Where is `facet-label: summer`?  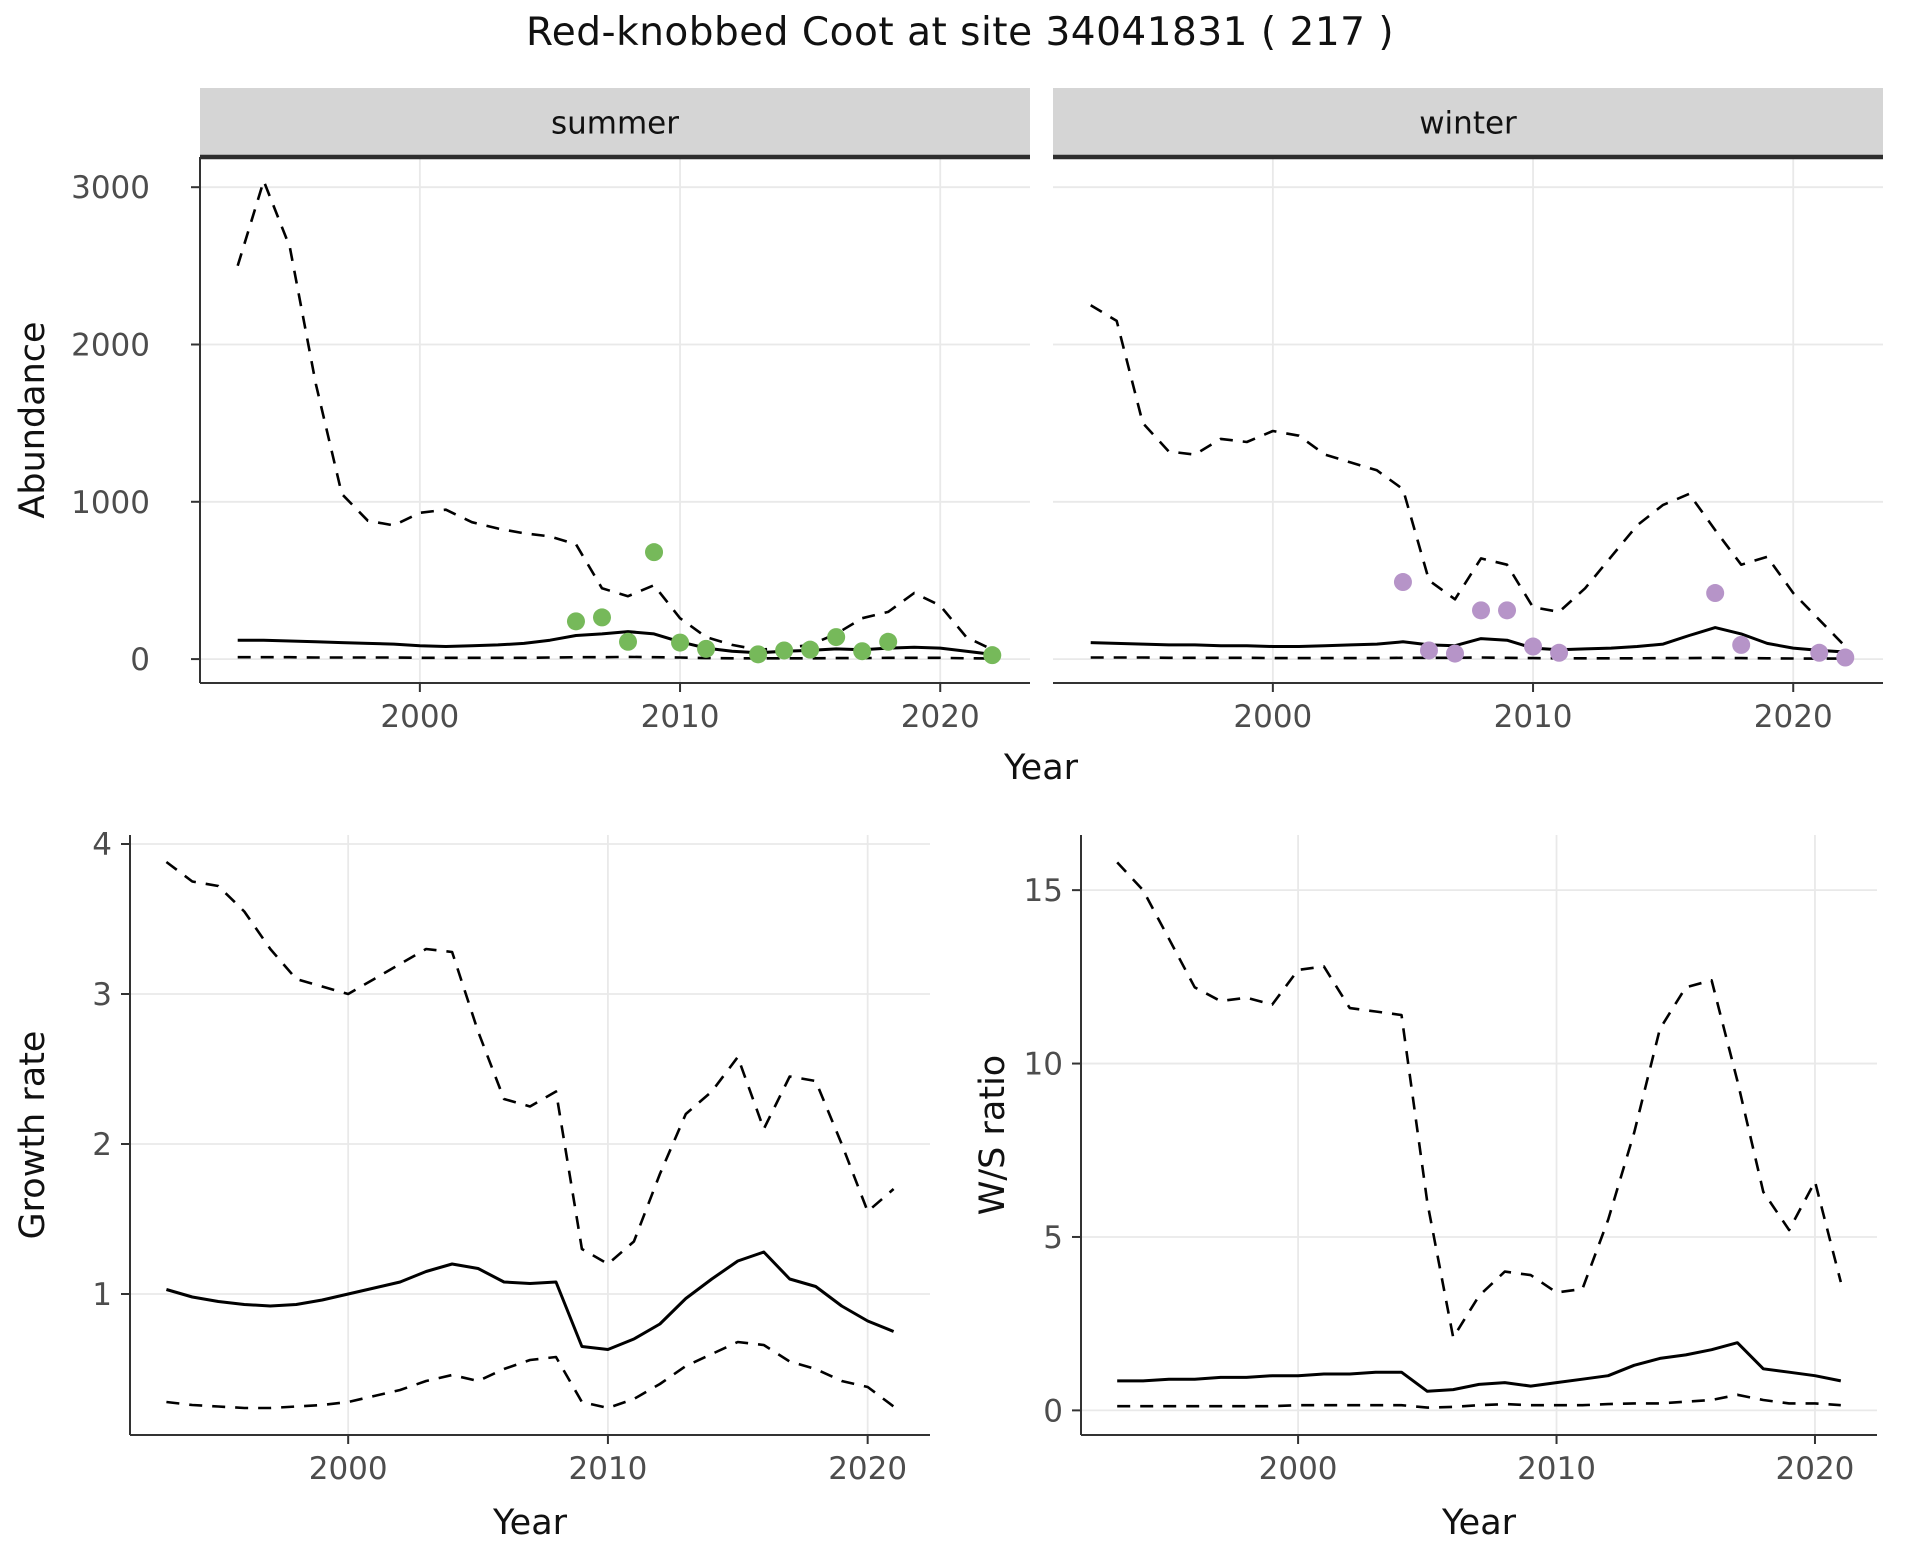 facet-label: summer is located at coordinates (615, 124).